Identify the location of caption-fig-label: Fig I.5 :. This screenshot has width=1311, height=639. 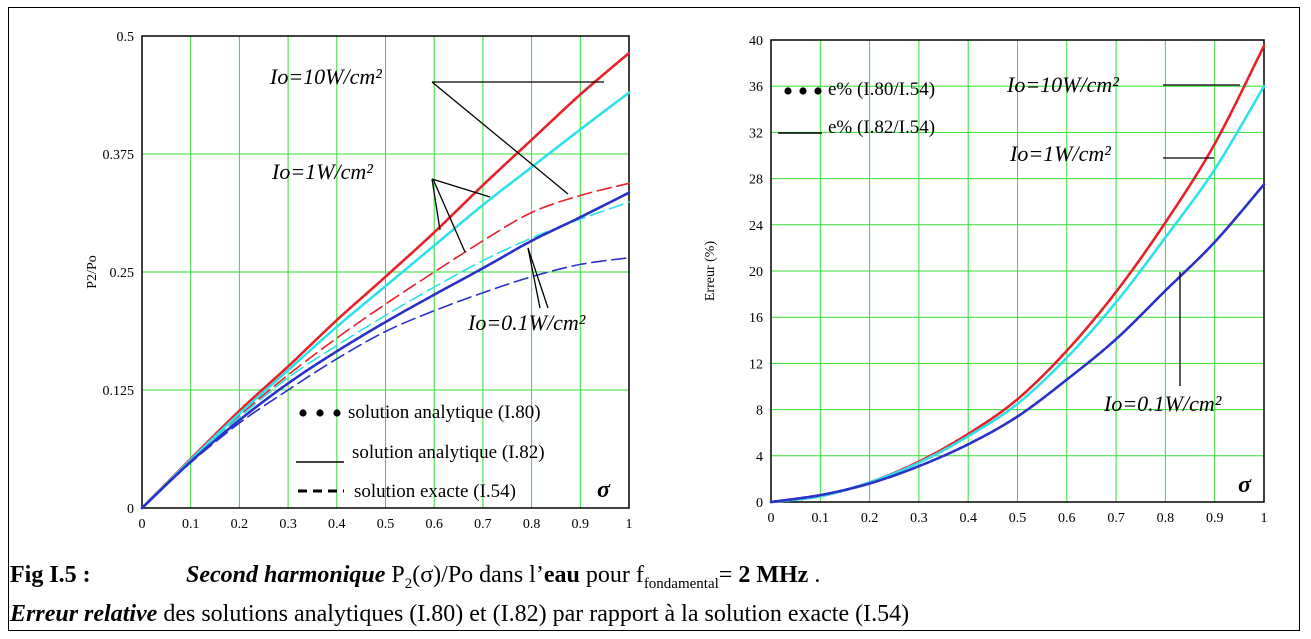
(50, 575).